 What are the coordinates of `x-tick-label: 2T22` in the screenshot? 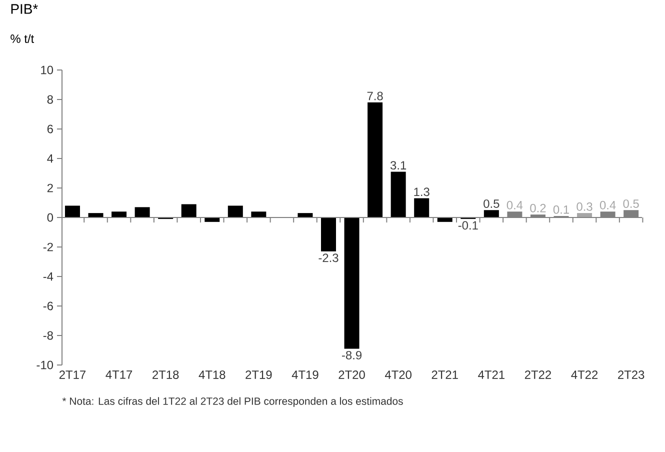 It's located at (537, 374).